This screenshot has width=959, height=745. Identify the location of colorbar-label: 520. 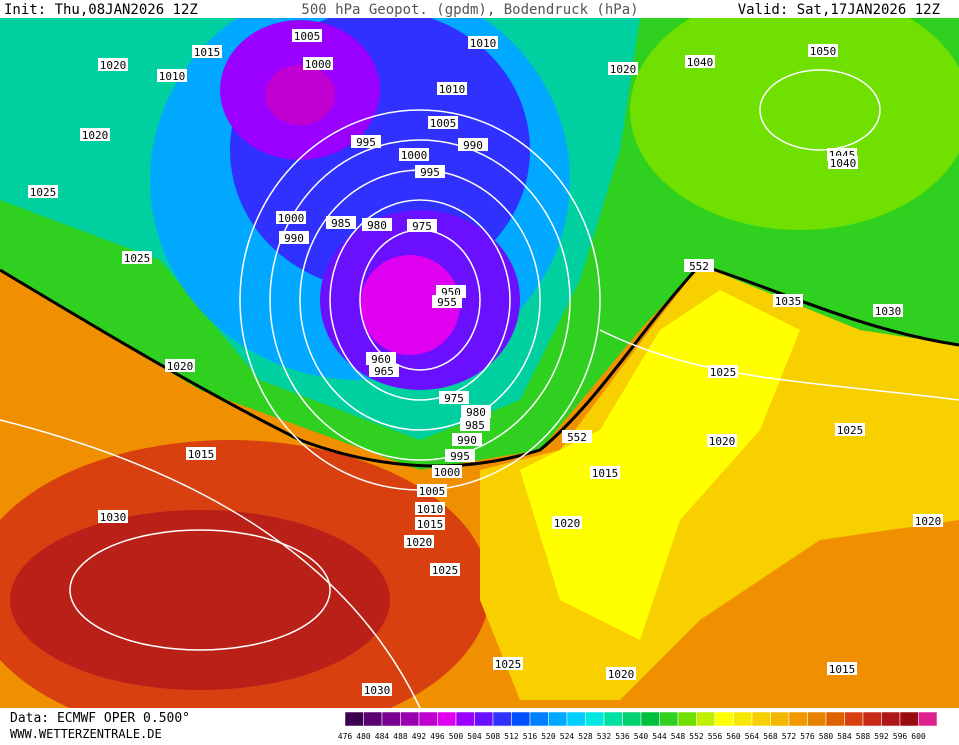
(548, 736).